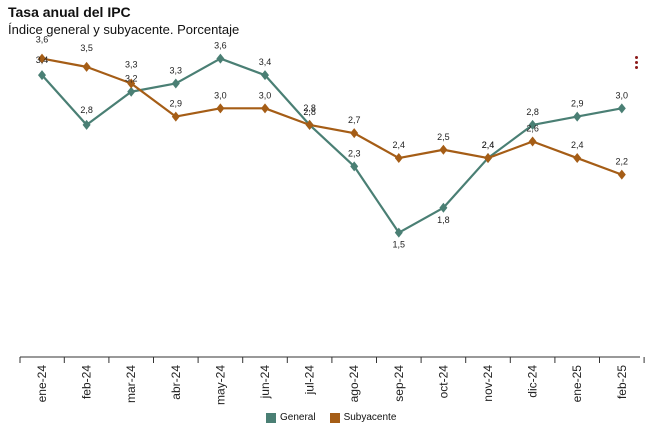 Image resolution: width=658 pixels, height=438 pixels. What do you see at coordinates (354, 153) in the screenshot?
I see `data-label-general-ago-24: 2,3` at bounding box center [354, 153].